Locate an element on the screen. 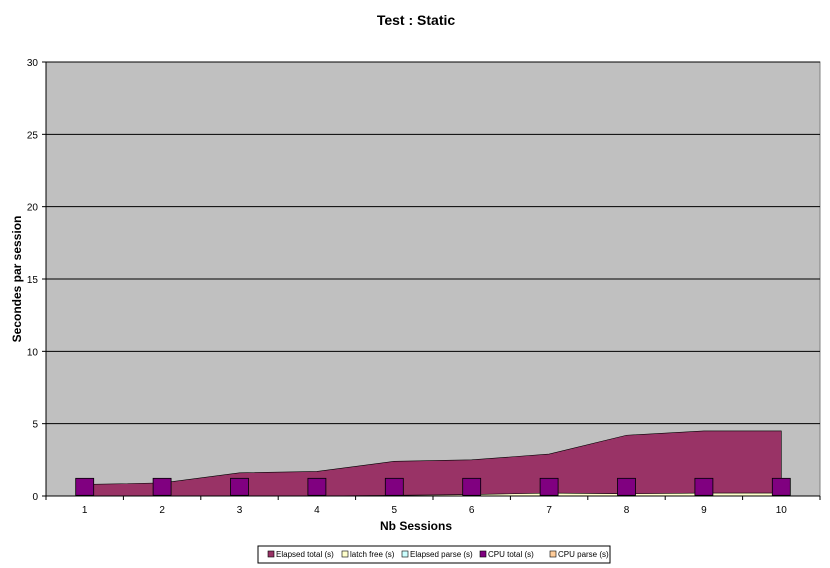 This screenshot has height=568, width=830. y-axis-label: Secondes par session is located at coordinates (17, 279).